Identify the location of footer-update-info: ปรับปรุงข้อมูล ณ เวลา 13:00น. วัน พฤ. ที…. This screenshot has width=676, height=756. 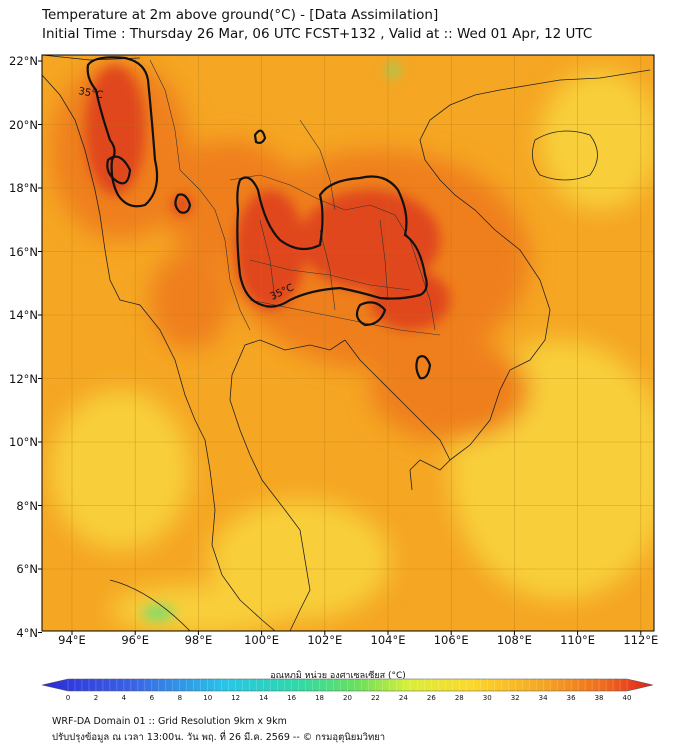
(219, 737).